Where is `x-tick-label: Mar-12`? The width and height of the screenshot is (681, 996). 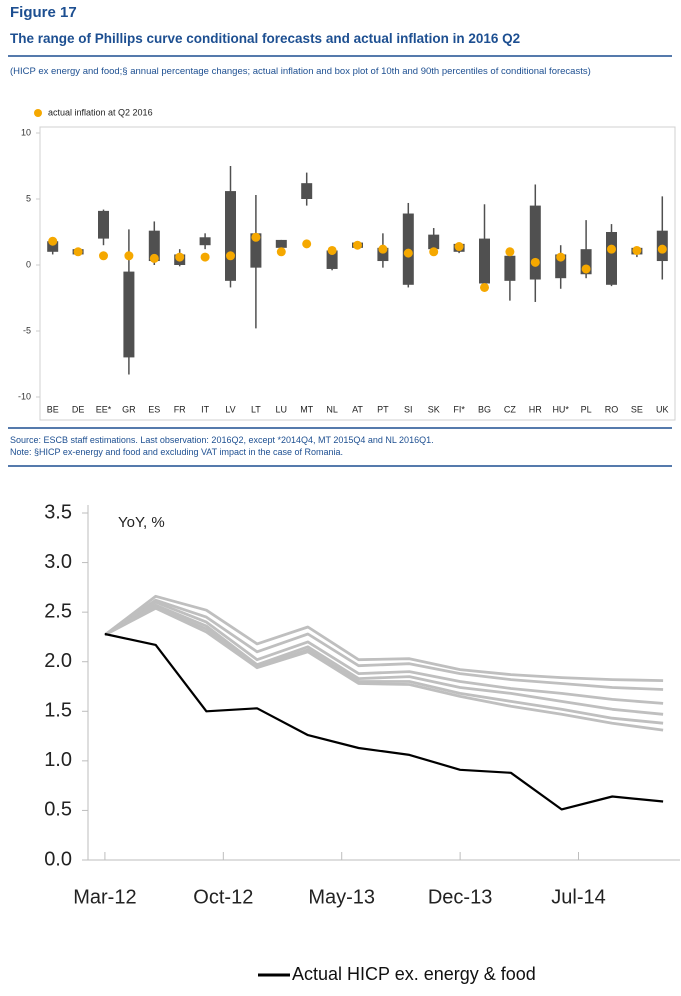 x-tick-label: Mar-12 is located at coordinates (104, 897).